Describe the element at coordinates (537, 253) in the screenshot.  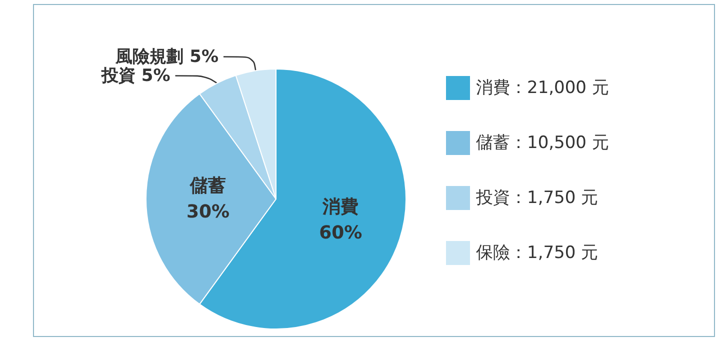
I see `legend-label: 保險：1,750 元` at that location.